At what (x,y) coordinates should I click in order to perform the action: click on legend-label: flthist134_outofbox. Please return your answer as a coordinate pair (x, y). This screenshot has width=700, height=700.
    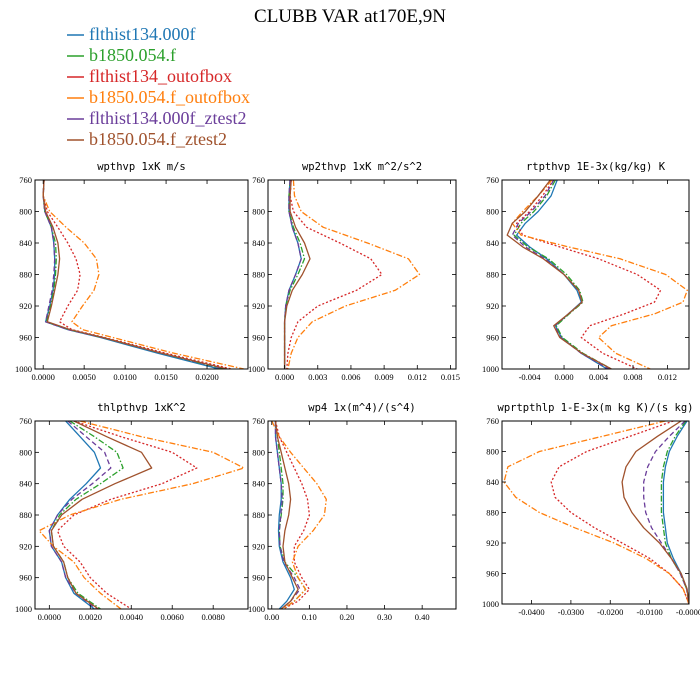
    Looking at the image, I should click on (160, 76).